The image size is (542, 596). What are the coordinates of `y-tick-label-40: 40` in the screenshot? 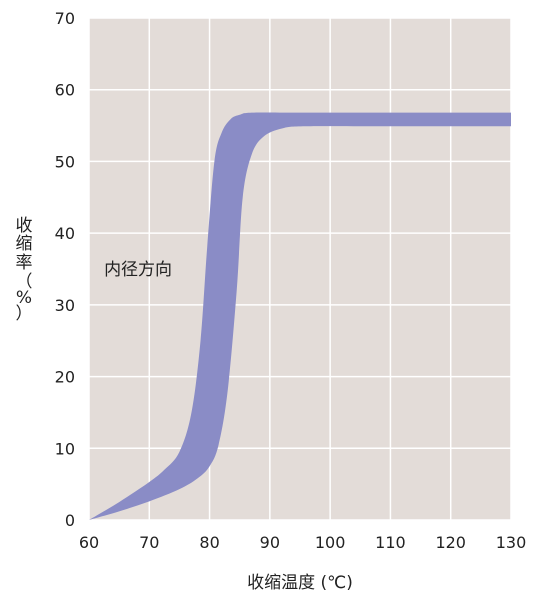 It's located at (65, 233).